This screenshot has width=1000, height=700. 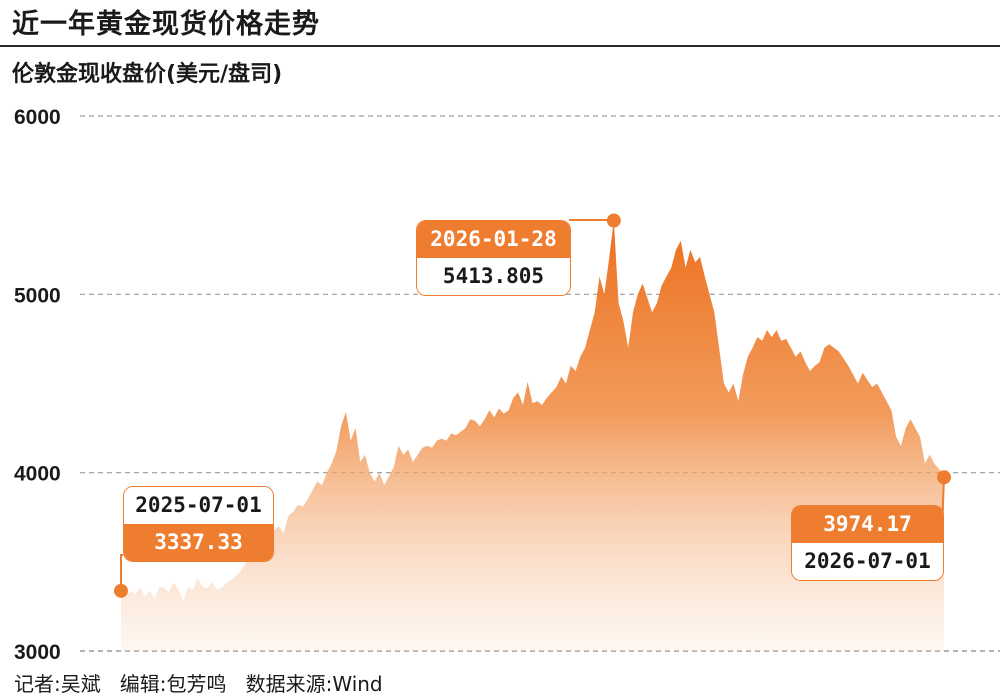 What do you see at coordinates (37, 474) in the screenshot?
I see `y-tick-label: 4000` at bounding box center [37, 474].